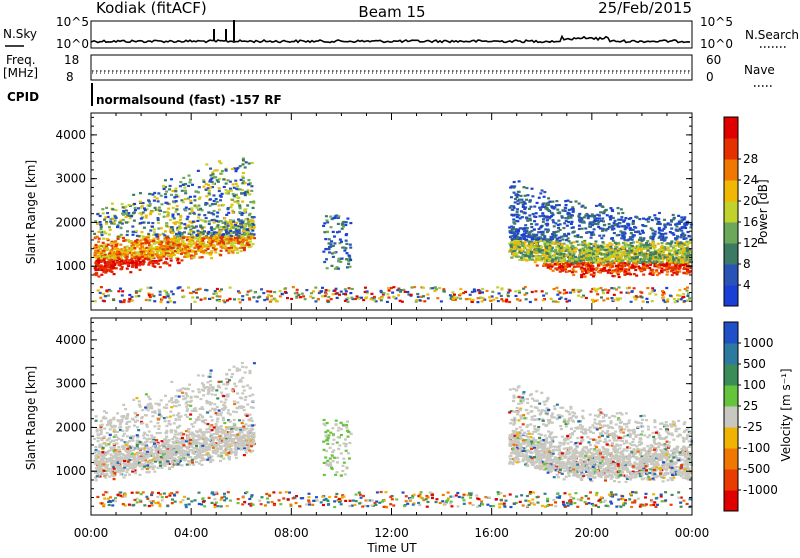 This screenshot has width=800, height=558. I want to click on freq-label: Freq., so click(21, 60).